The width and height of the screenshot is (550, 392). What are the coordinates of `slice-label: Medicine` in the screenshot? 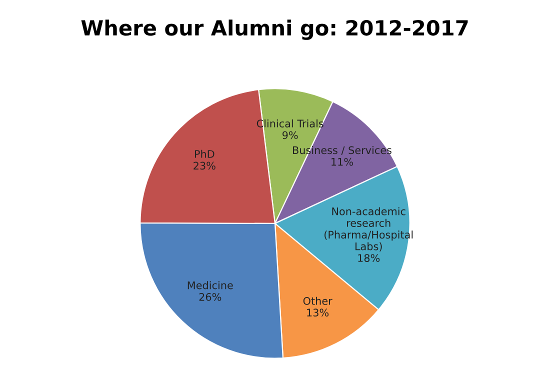 It's located at (210, 285).